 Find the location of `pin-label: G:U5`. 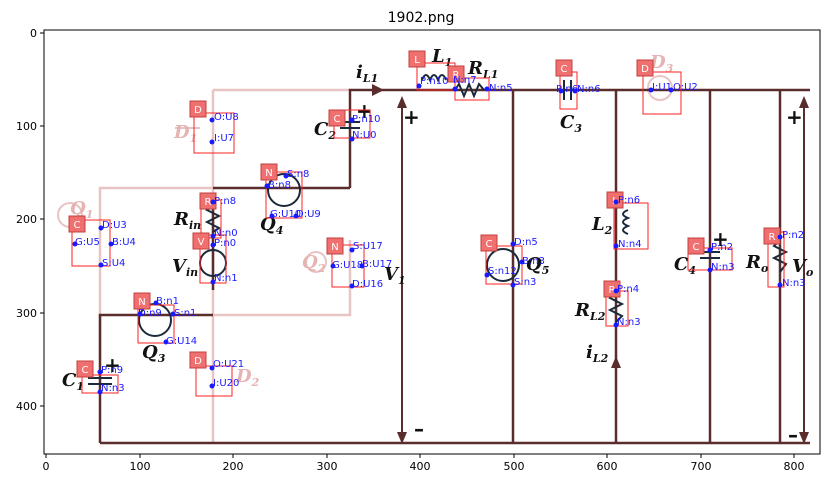

pin-label: G:U5 is located at coordinates (87, 242).